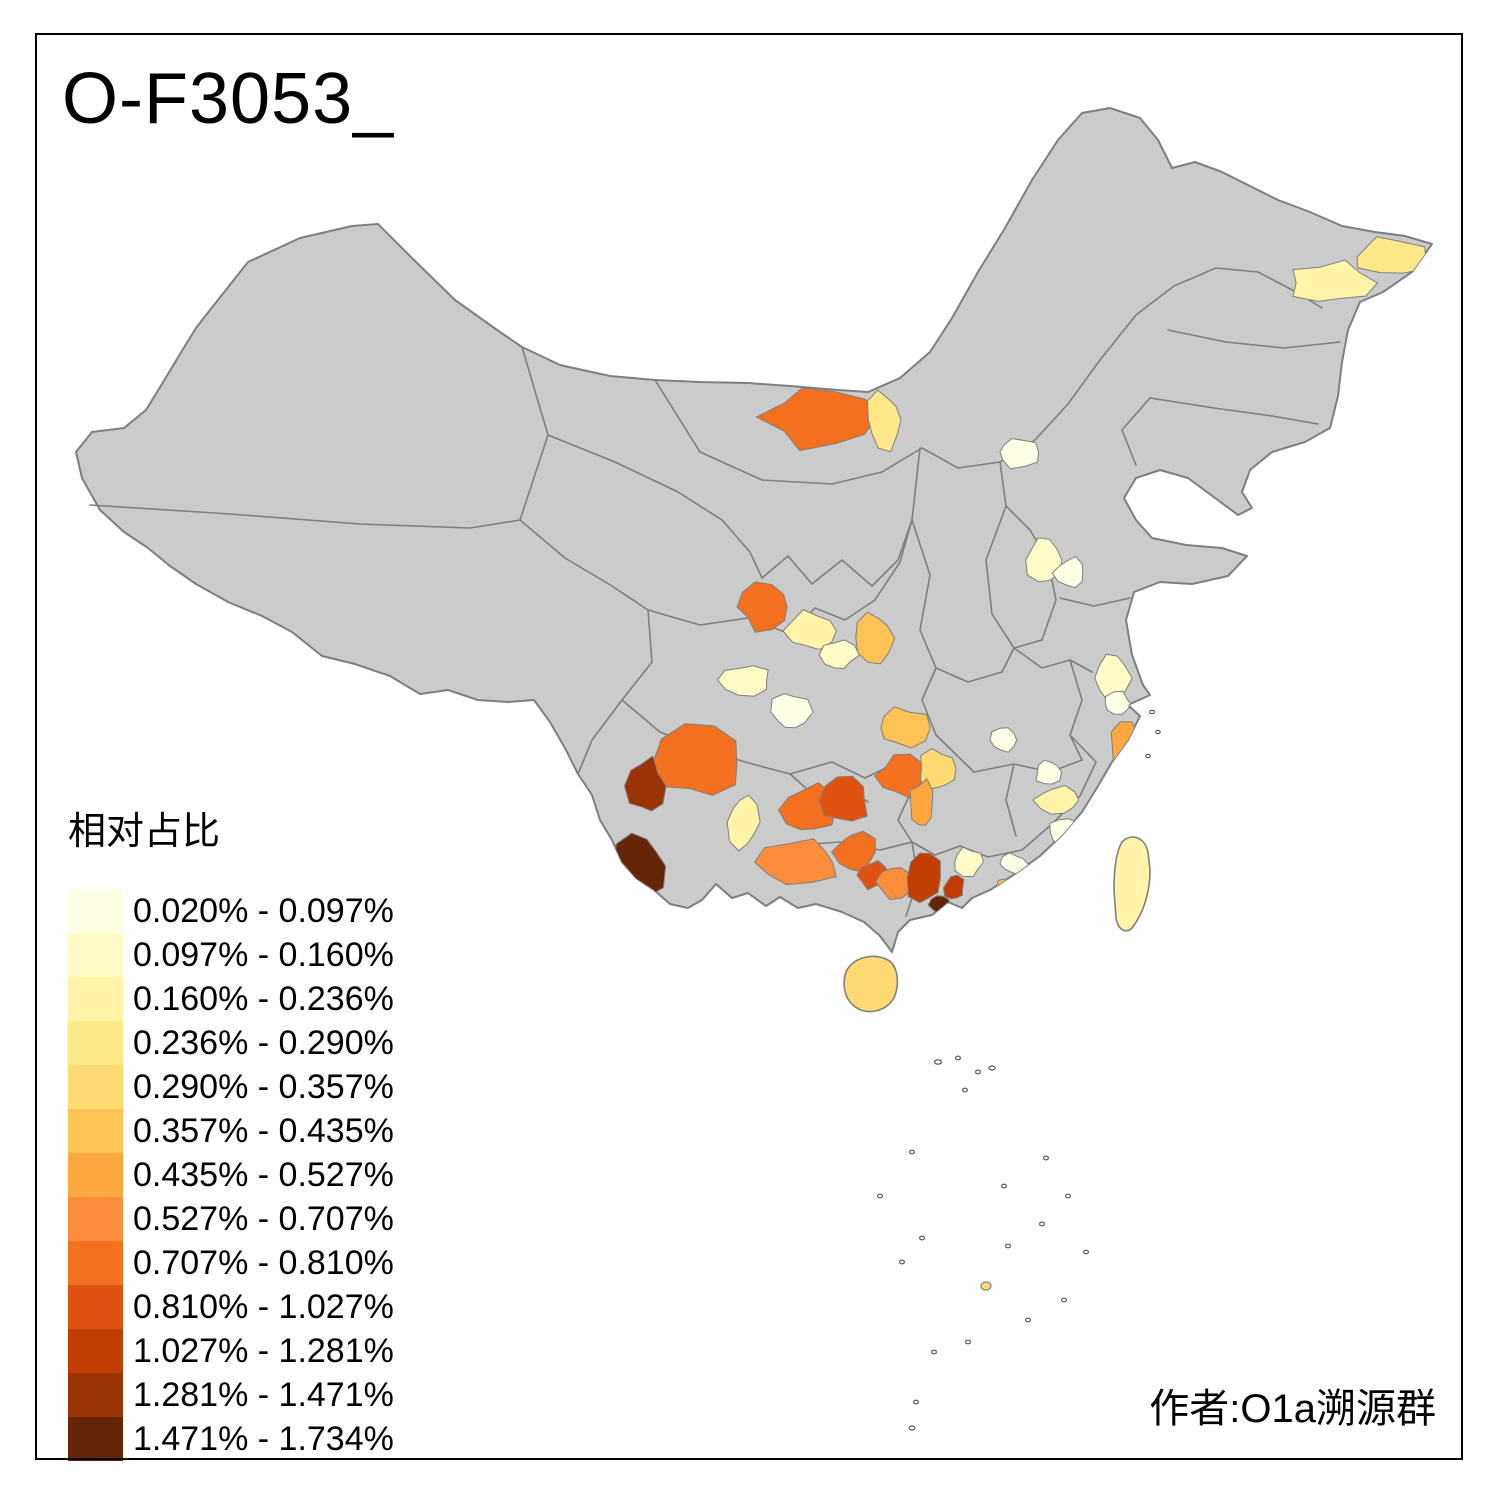 This screenshot has height=1500, width=1500. I want to click on region-guangxi-w, so click(795, 862).